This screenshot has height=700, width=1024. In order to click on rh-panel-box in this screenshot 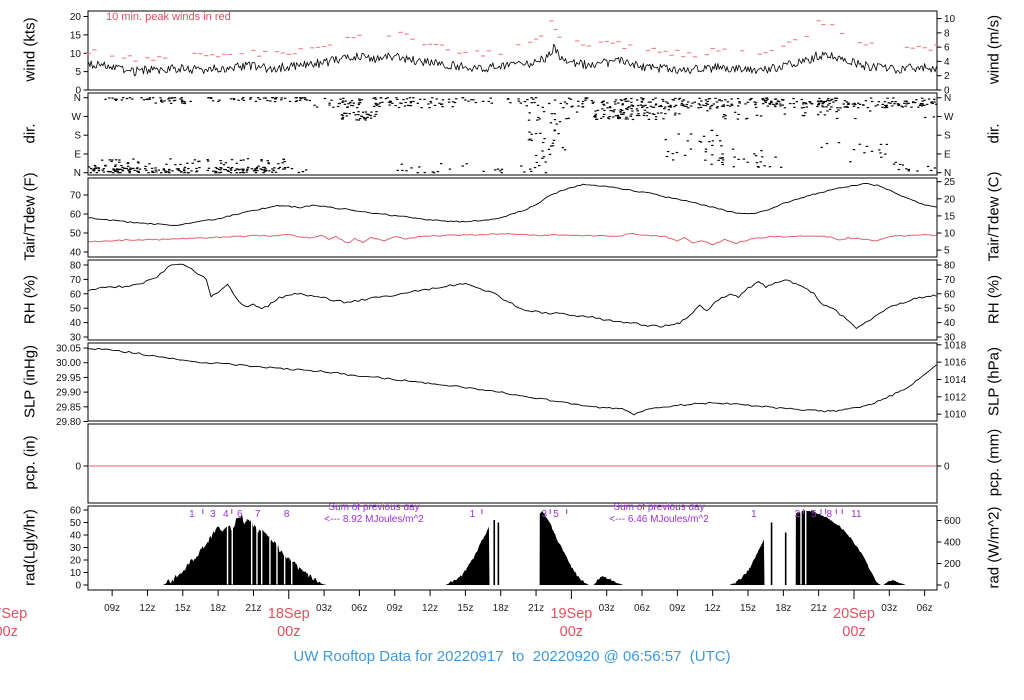, I will do `click(512, 300)`.